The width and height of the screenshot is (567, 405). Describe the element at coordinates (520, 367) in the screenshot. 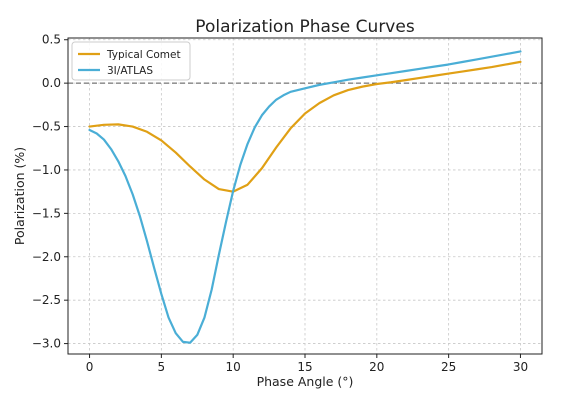

I see `x-tick-label: 30` at that location.